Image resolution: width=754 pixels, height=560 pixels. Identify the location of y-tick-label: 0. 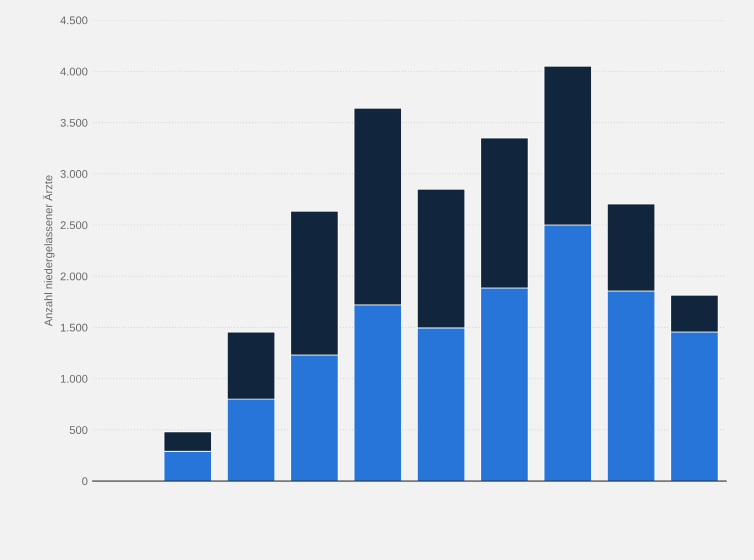
(85, 481).